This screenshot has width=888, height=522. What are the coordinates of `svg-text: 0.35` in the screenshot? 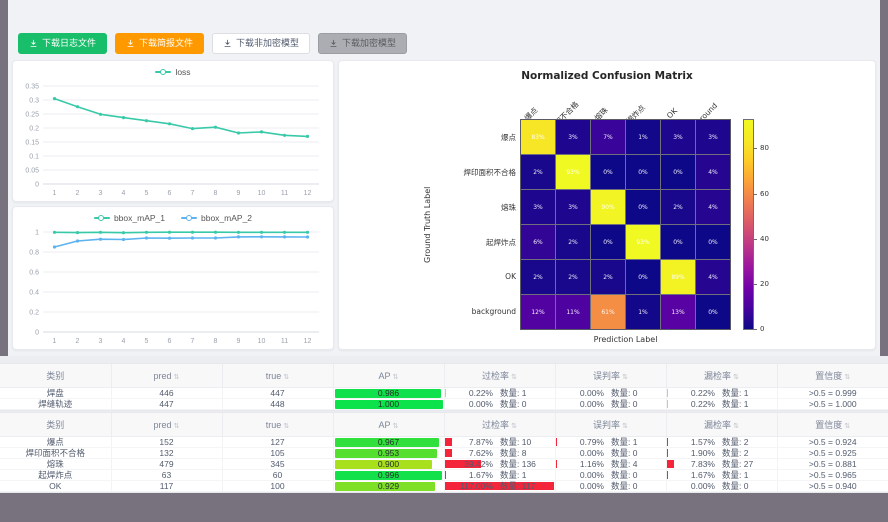 It's located at (32, 87).